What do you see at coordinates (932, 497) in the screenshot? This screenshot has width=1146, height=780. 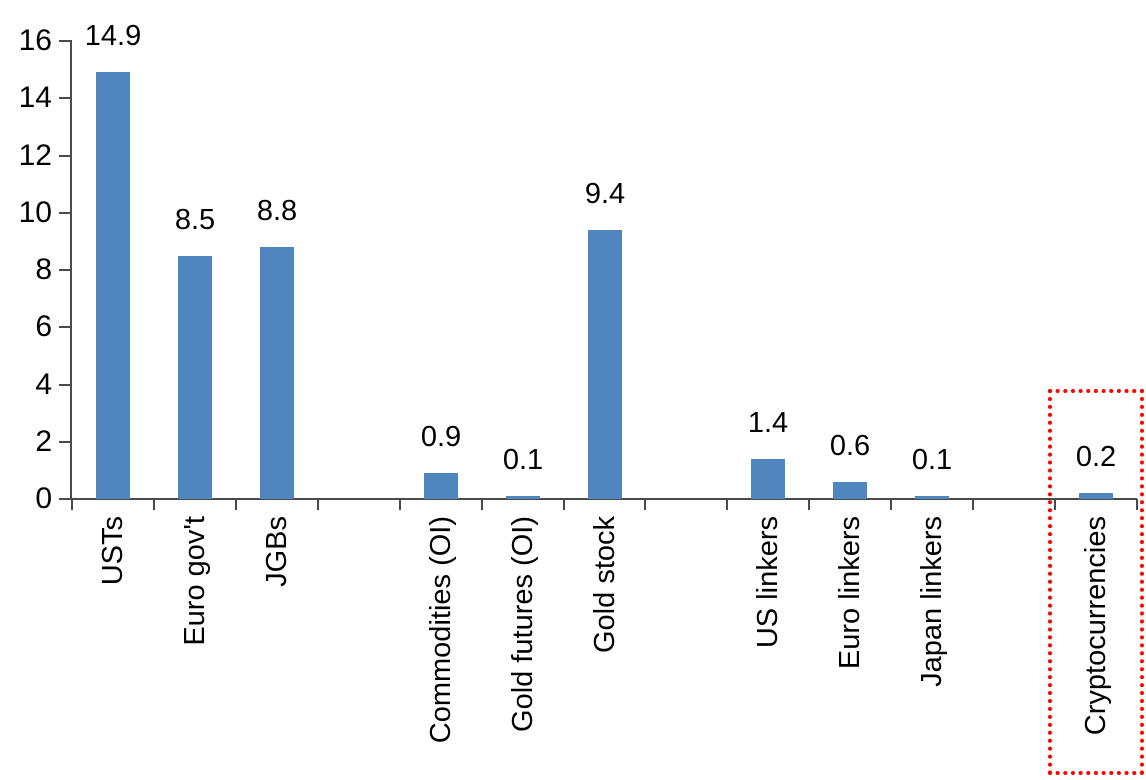 I see `bar-japan-linkers` at bounding box center [932, 497].